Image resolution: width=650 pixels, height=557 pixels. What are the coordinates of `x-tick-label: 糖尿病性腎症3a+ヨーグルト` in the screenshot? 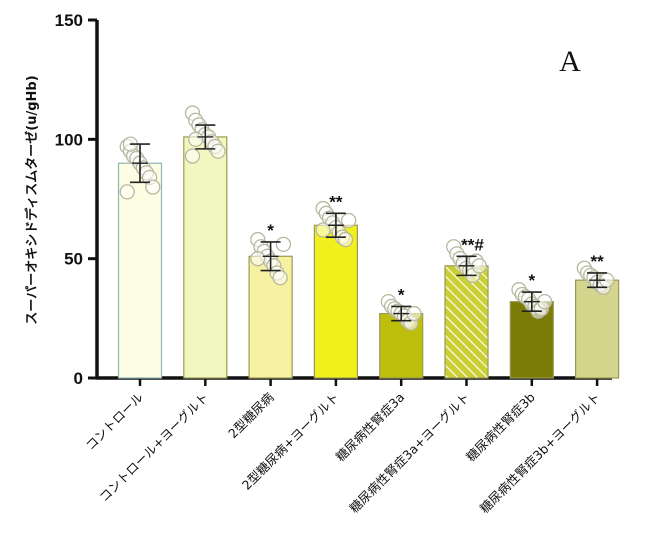 It's located at (409, 453).